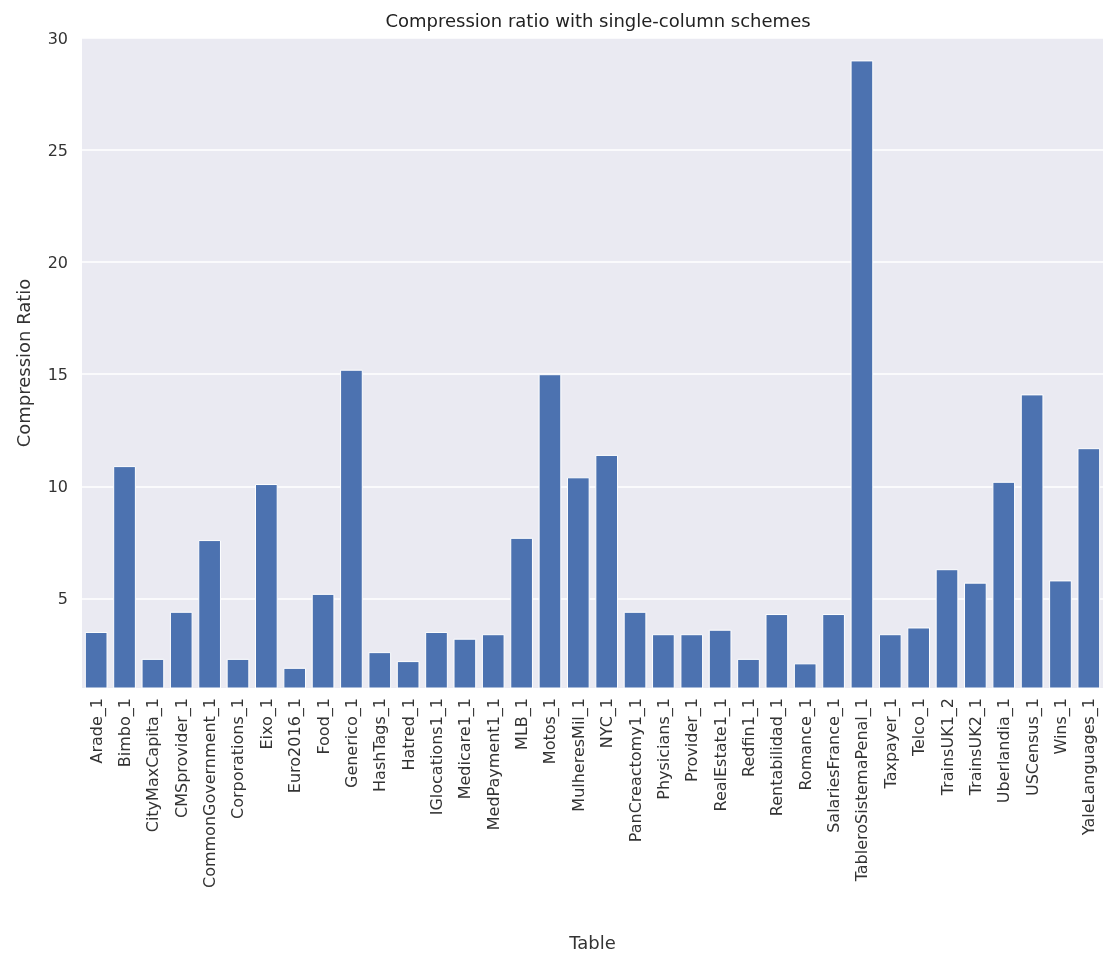 This screenshot has width=1105, height=956. Describe the element at coordinates (748, 737) in the screenshot. I see `x-tick-label: Redfin1_1` at that location.